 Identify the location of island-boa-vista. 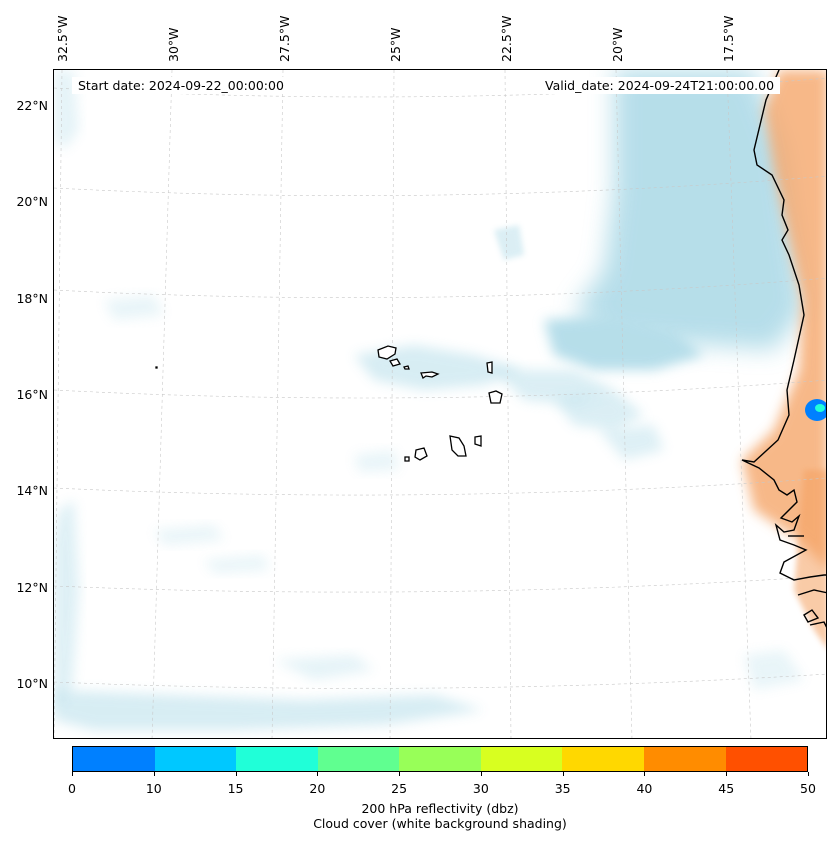
(495, 397).